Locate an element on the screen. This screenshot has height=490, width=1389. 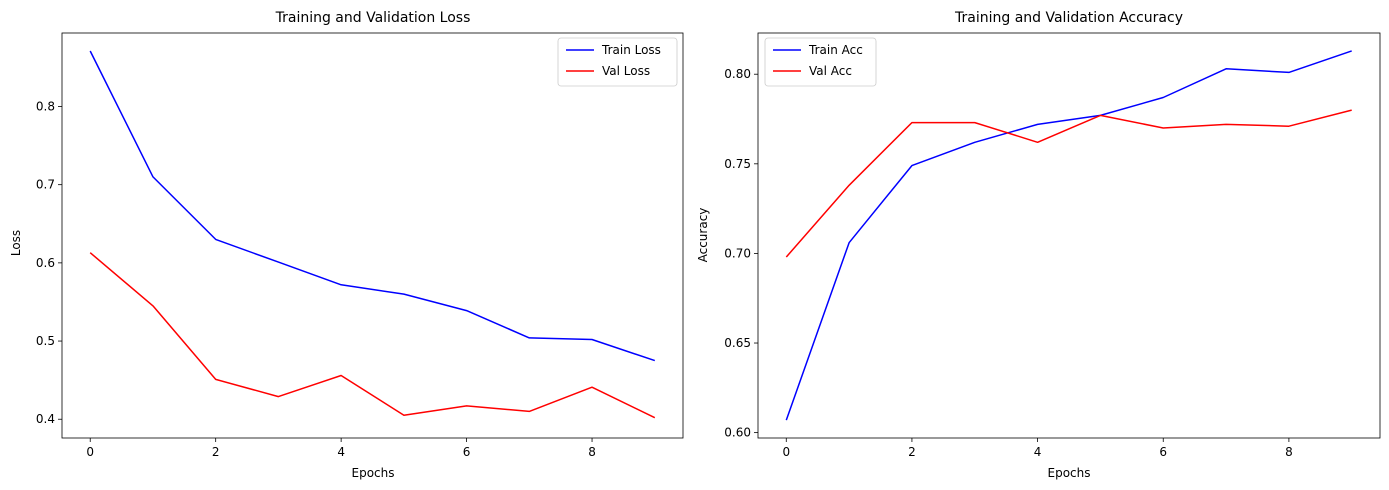
legend-label-val-acc: Val Acc is located at coordinates (830, 71).